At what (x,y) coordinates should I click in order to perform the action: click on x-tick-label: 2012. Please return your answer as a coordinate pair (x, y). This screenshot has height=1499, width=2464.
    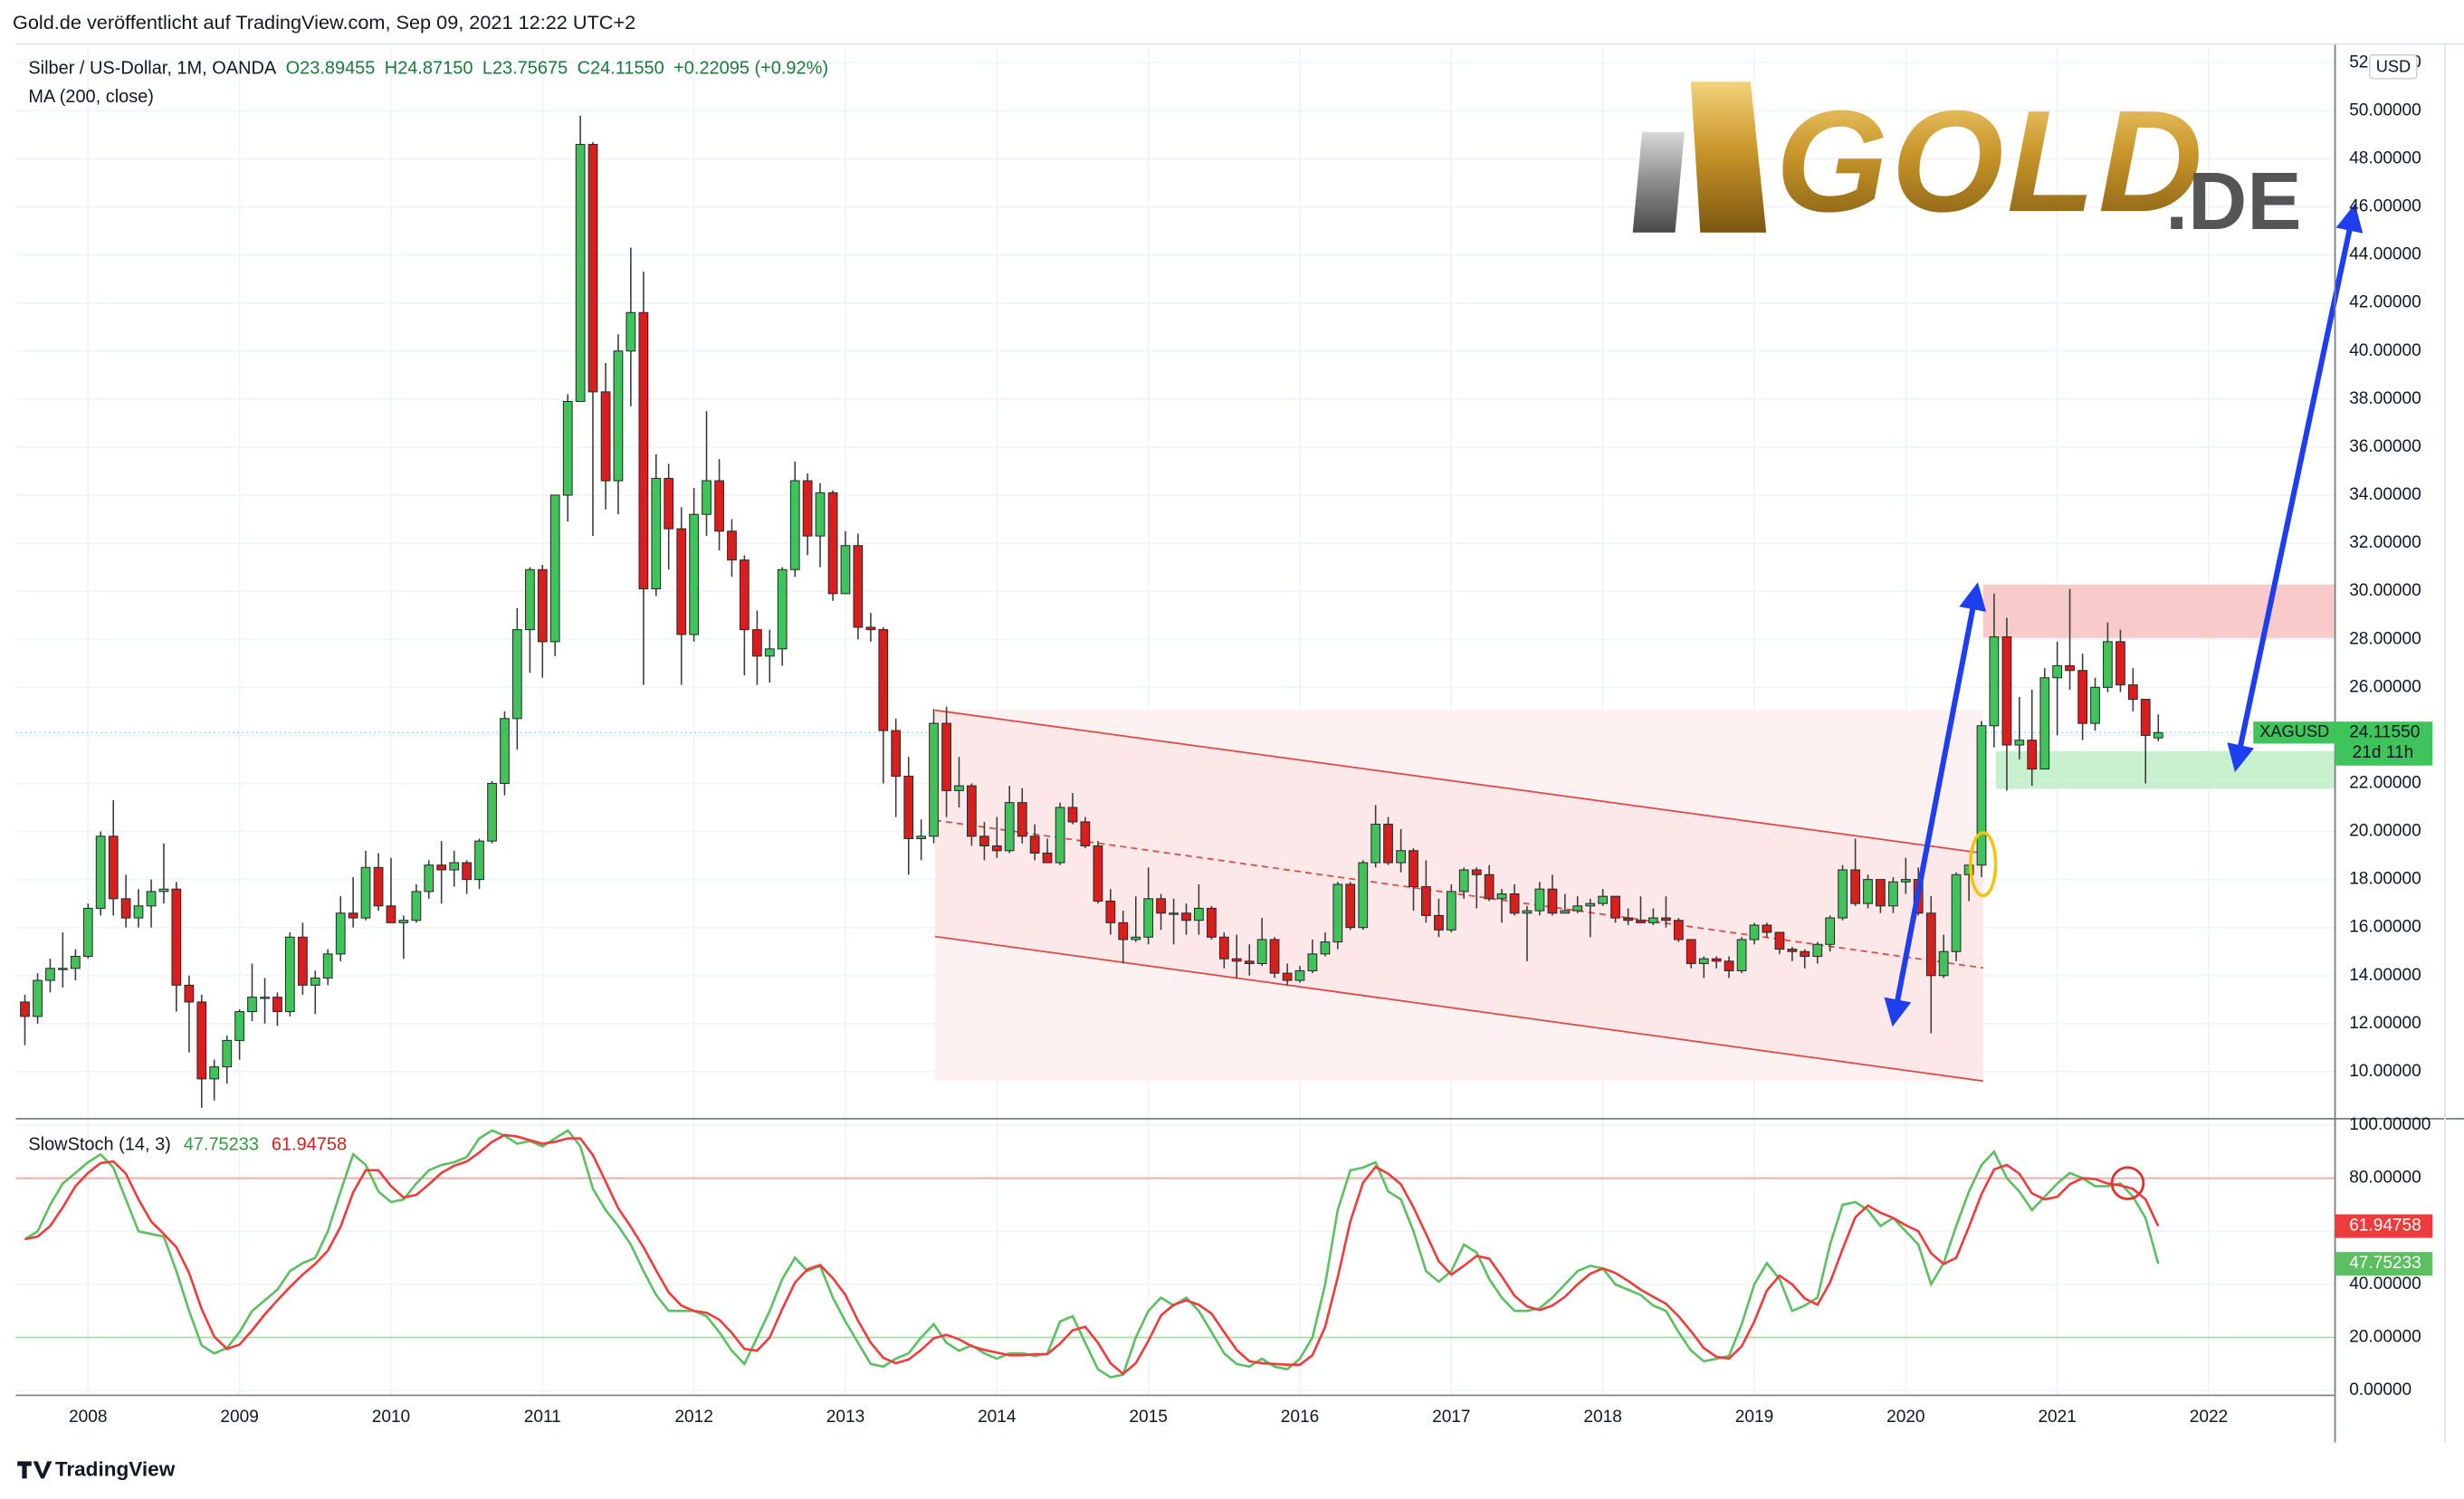
    Looking at the image, I should click on (693, 1418).